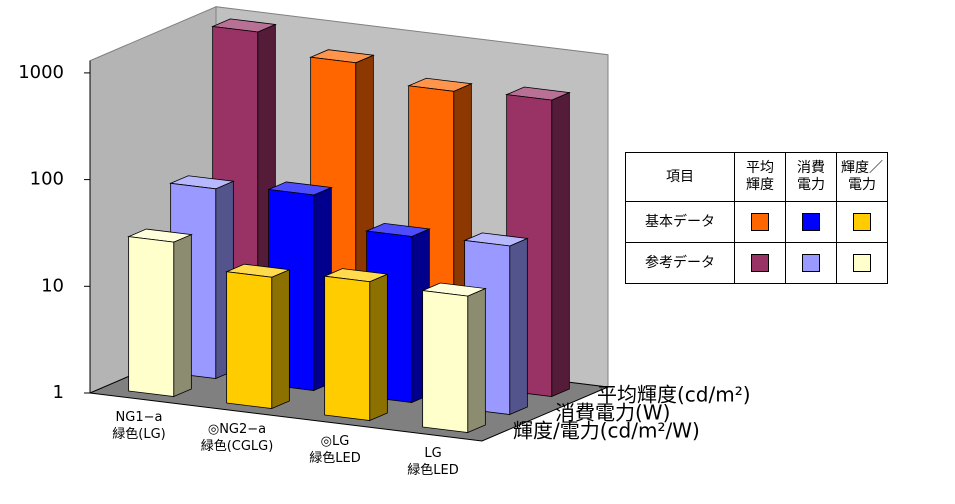 The image size is (955, 504). What do you see at coordinates (47, 179) in the screenshot?
I see `y-tick-label: 100` at bounding box center [47, 179].